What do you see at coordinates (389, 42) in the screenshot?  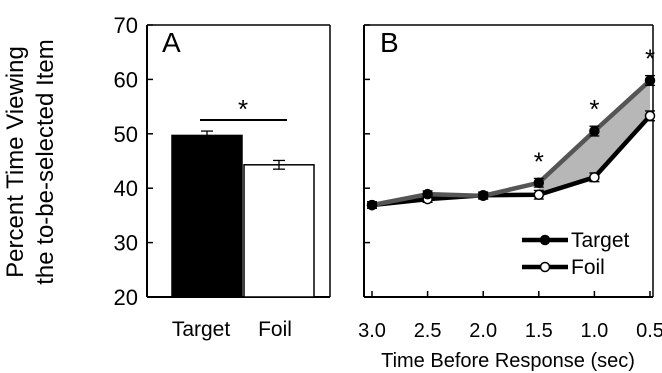 I see `panel-b-letter: B` at bounding box center [389, 42].